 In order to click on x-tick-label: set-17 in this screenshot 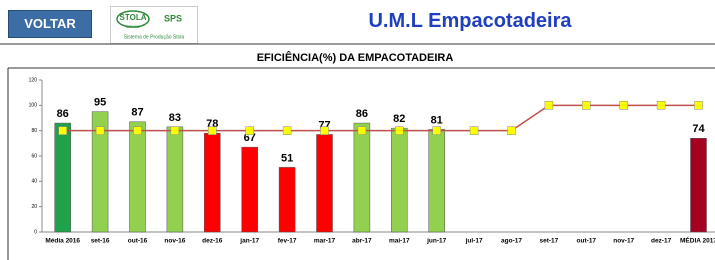, I will do `click(549, 241)`.